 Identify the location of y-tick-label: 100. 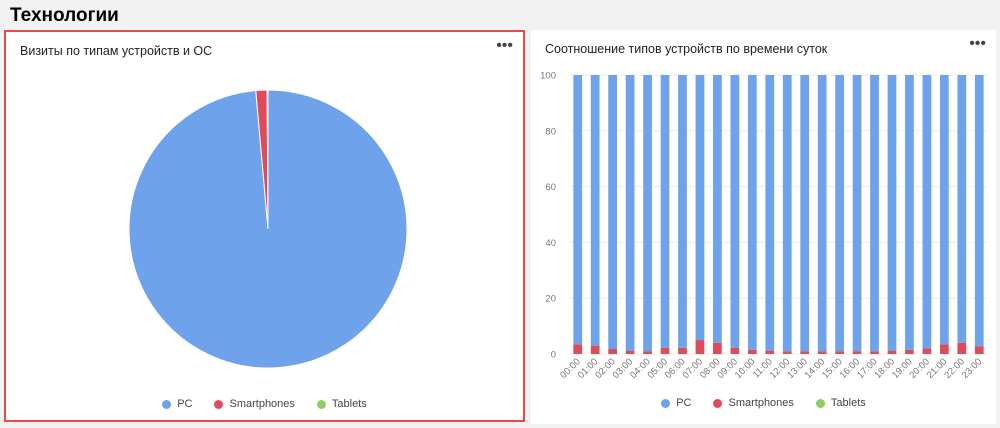
(548, 76).